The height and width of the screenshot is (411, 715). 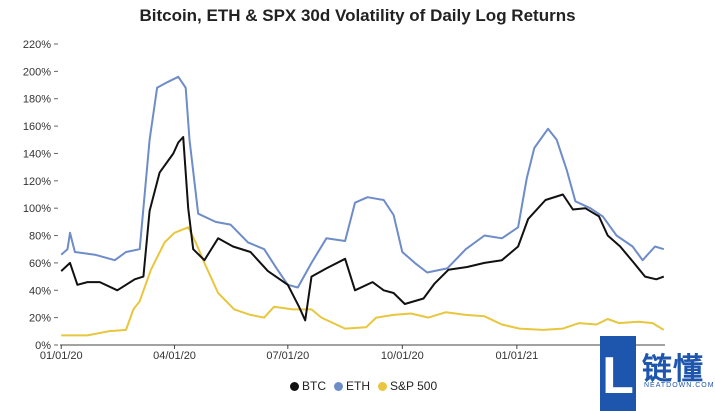 What do you see at coordinates (40, 319) in the screenshot?
I see `y-tick-label: 20%` at bounding box center [40, 319].